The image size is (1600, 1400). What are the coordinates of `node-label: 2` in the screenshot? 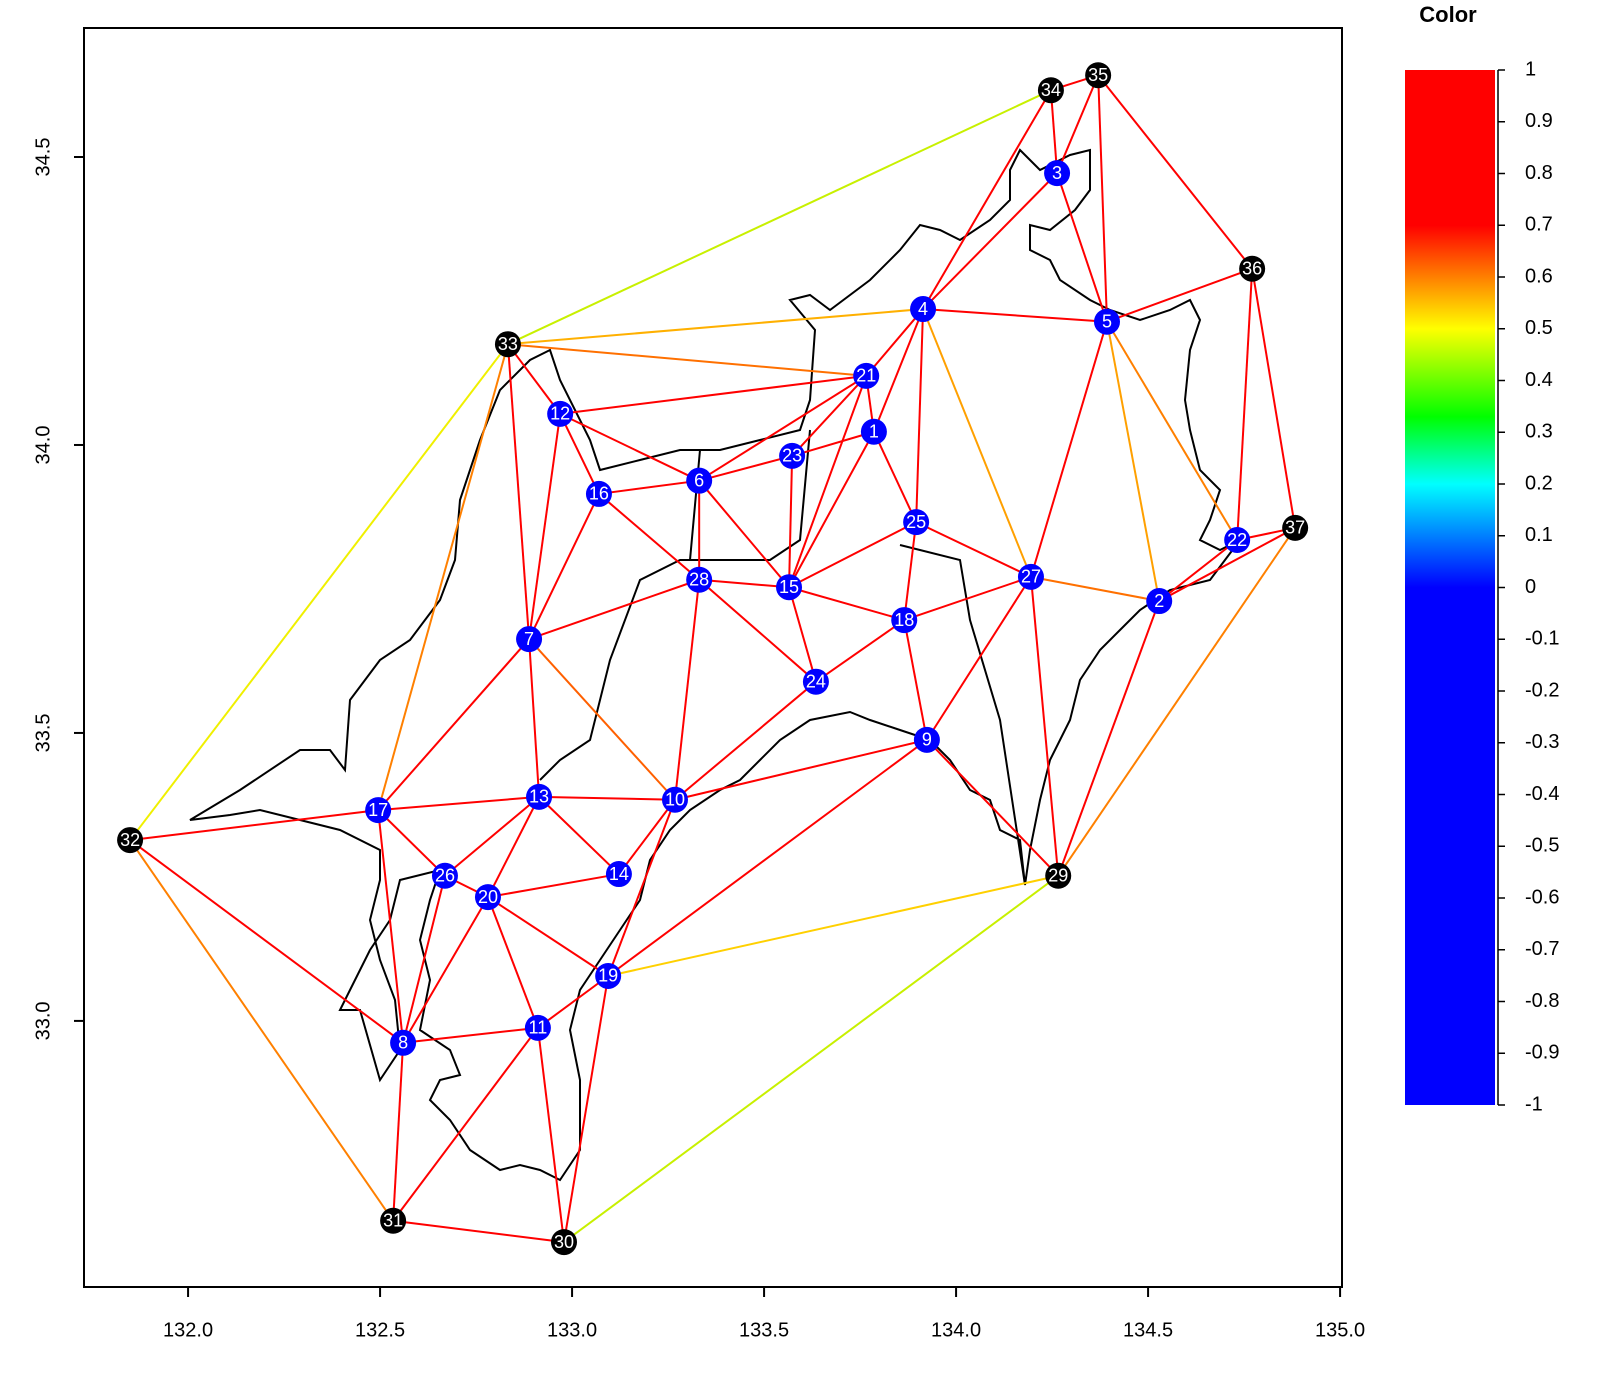 It's located at (1159, 601).